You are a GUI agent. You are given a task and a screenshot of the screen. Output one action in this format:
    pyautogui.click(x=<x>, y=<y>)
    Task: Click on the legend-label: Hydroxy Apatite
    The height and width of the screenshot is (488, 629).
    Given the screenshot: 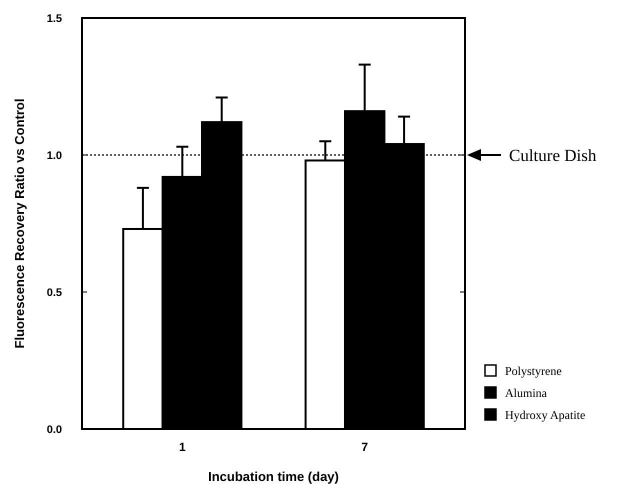 What is the action you would take?
    pyautogui.click(x=545, y=415)
    